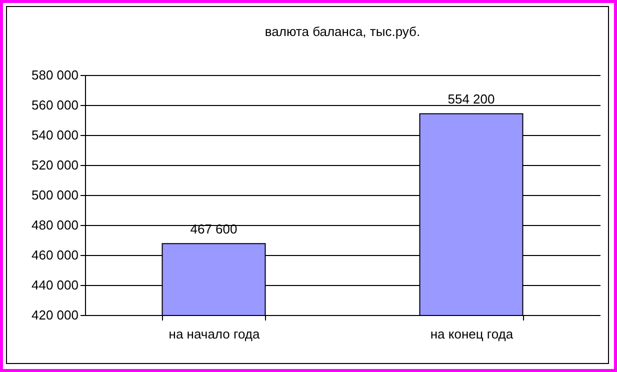  Describe the element at coordinates (55, 195) in the screenshot. I see `y-tick-label: 500 000` at that location.